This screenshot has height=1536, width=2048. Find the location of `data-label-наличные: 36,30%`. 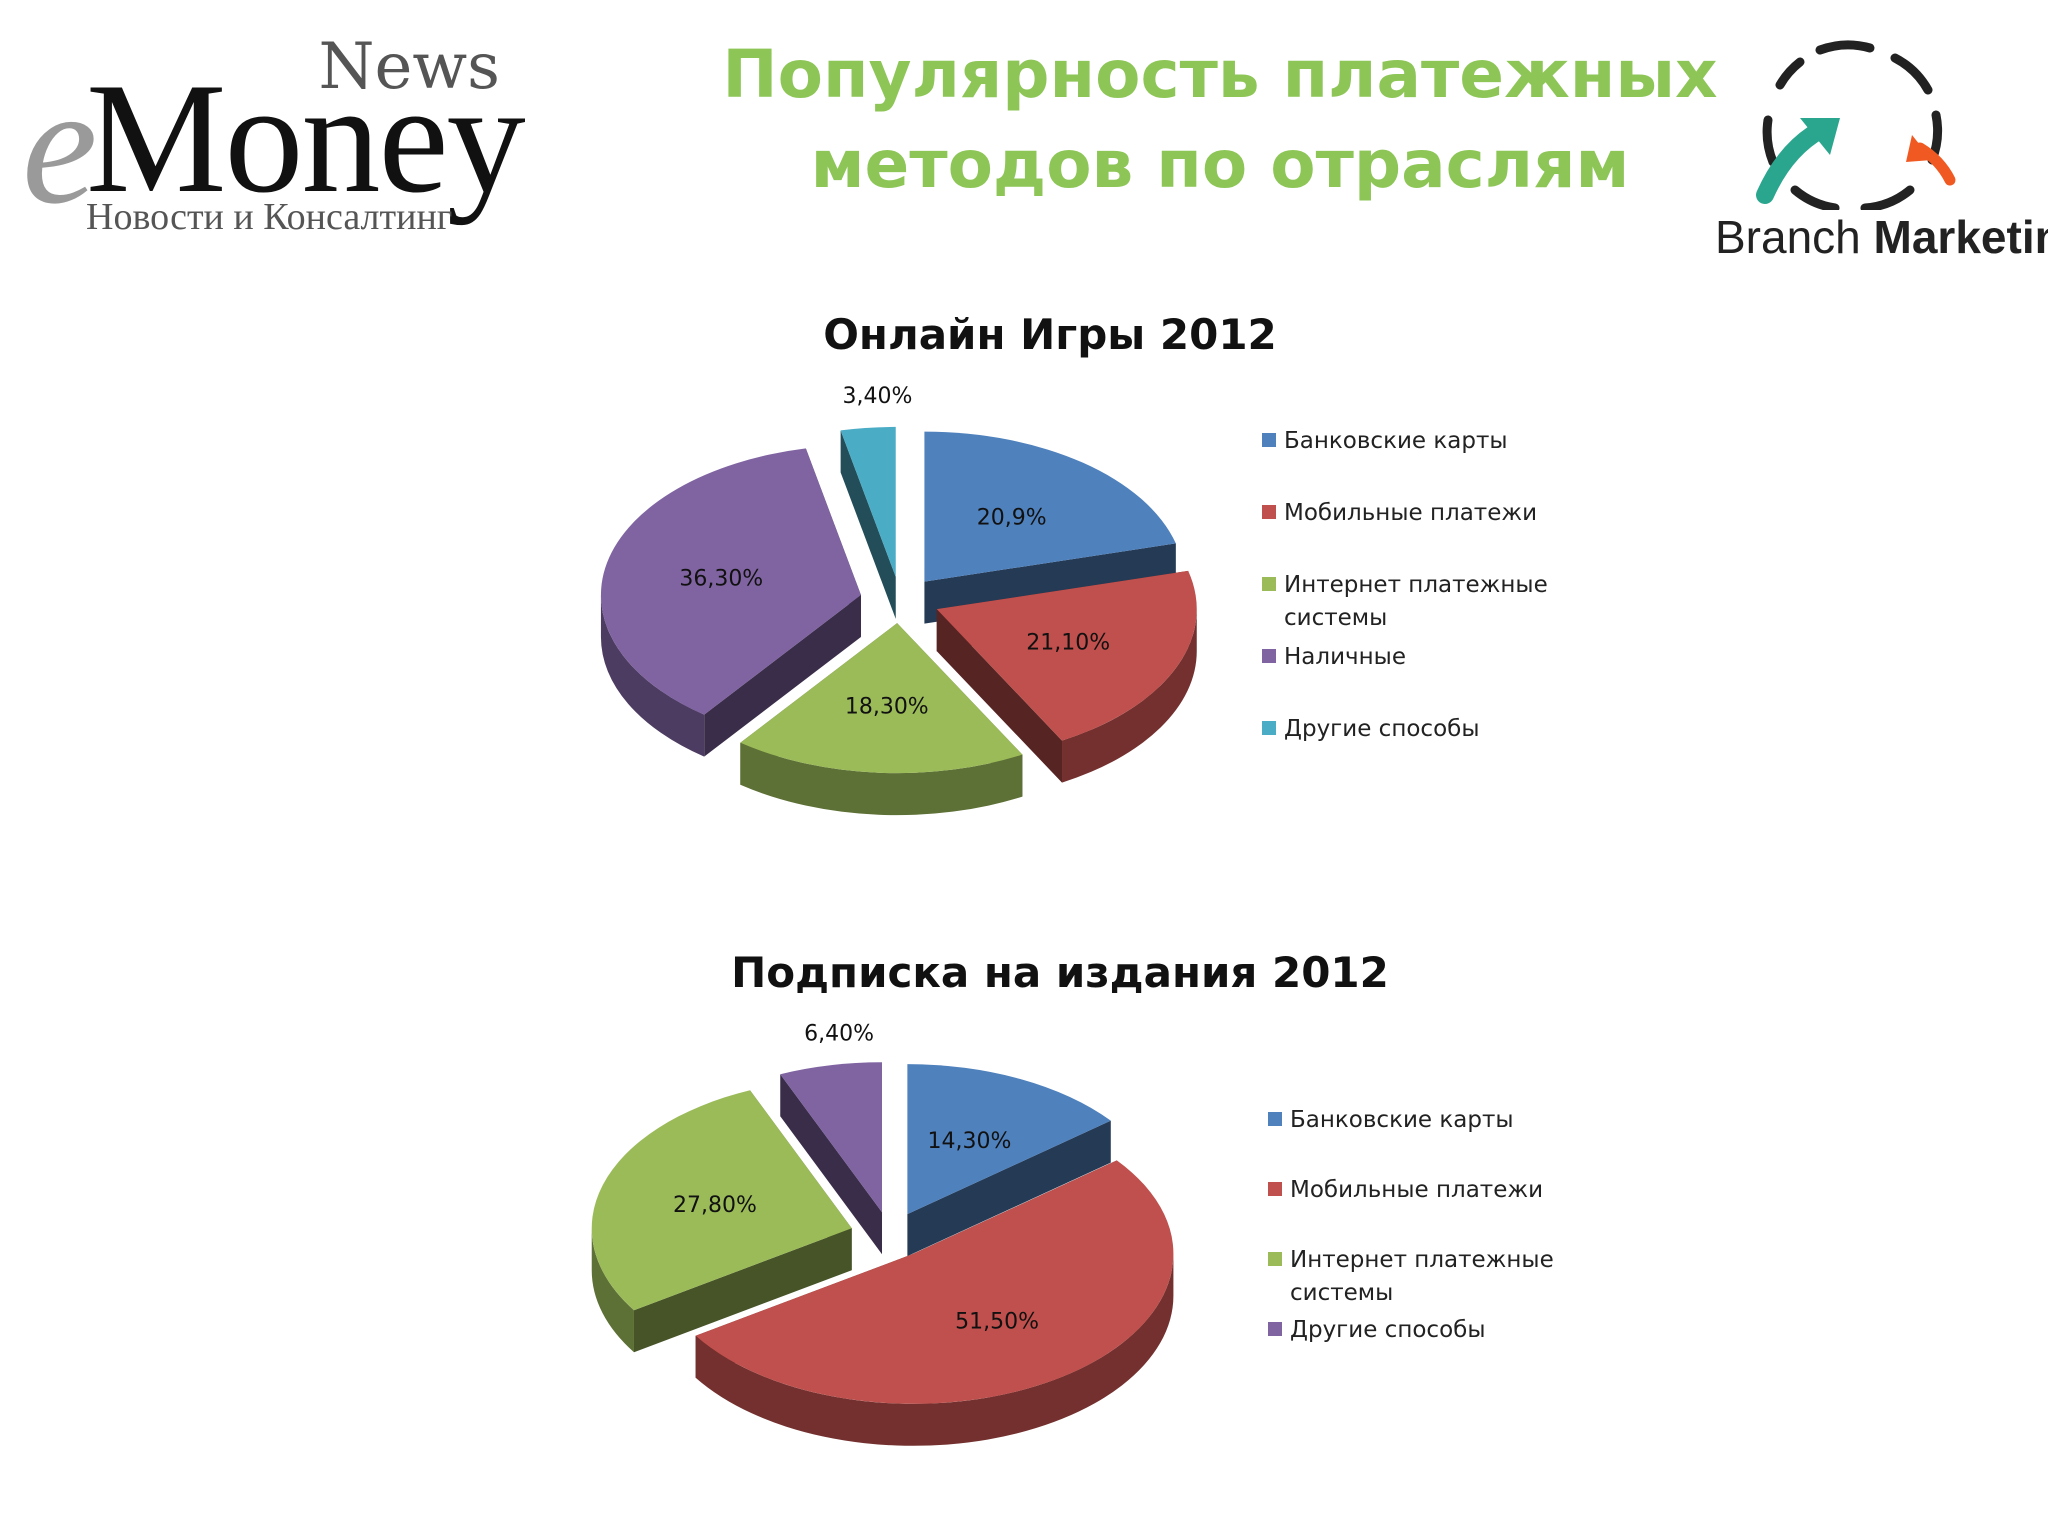

data-label-наличные: 36,30% is located at coordinates (721, 578).